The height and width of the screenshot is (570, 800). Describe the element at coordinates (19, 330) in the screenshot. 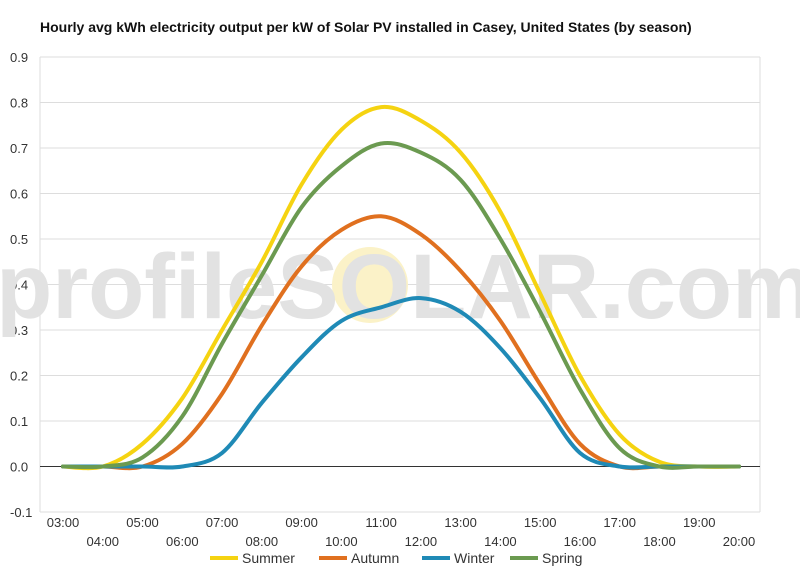

I see `y-tick-label: 0.3` at that location.